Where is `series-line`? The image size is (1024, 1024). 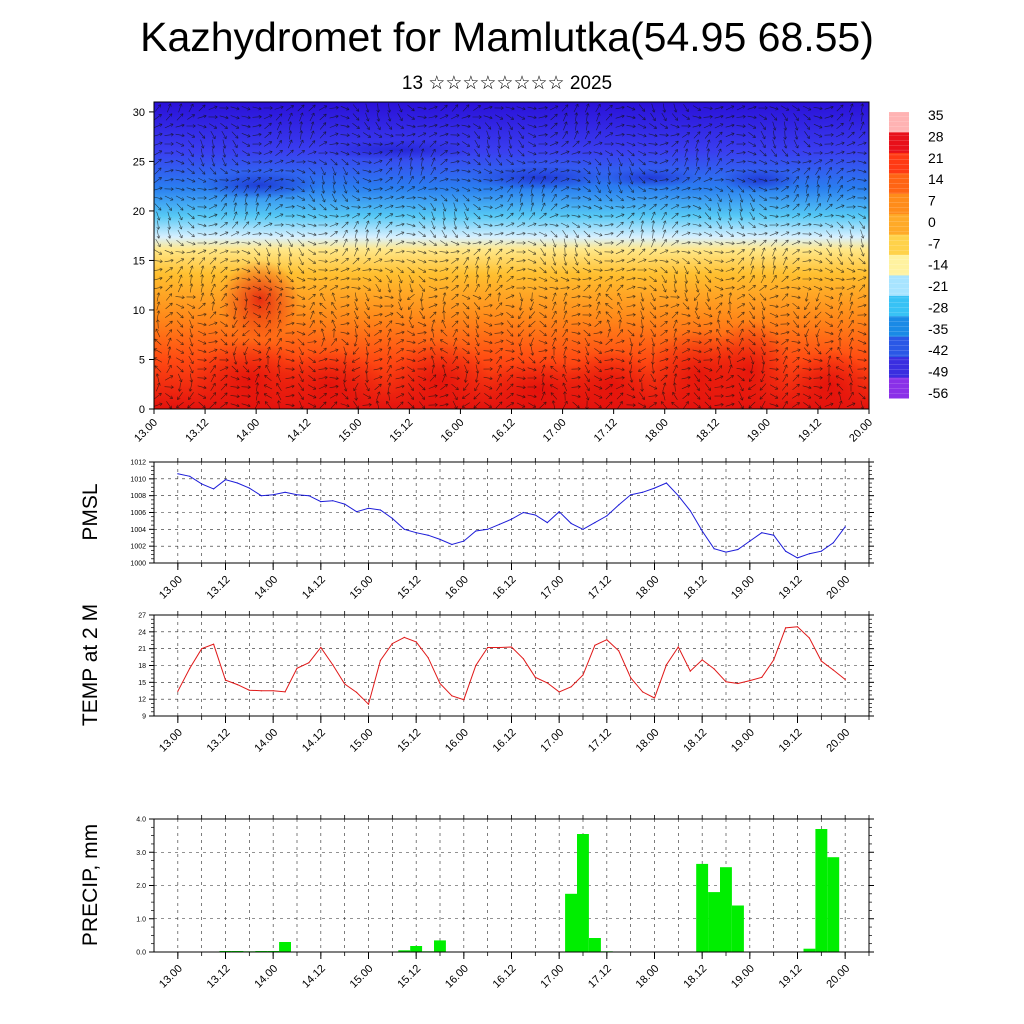
series-line is located at coordinates (511, 516).